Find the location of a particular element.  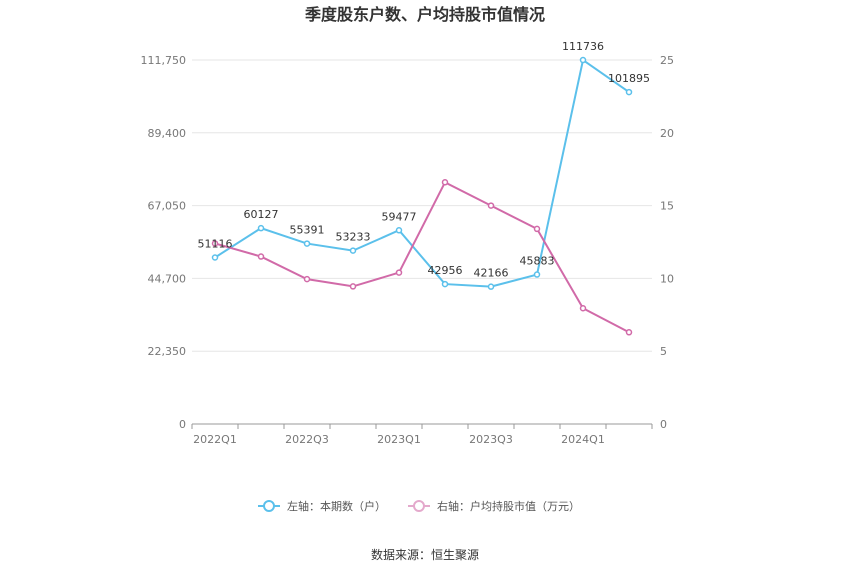

x-tick-label: 2022Q1 is located at coordinates (215, 439).